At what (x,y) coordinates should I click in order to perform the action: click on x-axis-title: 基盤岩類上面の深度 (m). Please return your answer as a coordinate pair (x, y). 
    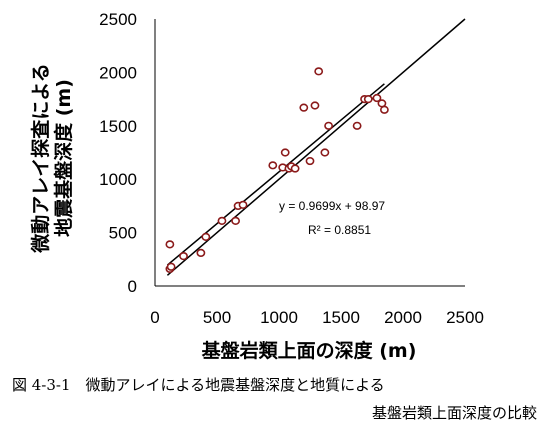
    Looking at the image, I should click on (309, 350).